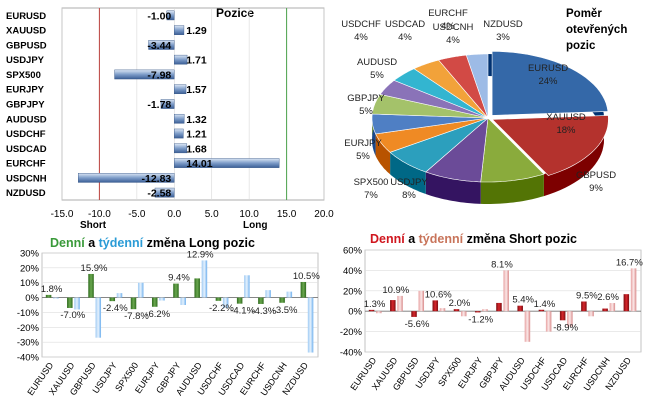  I want to click on pie-slice-label: USDCAD, so click(405, 24).